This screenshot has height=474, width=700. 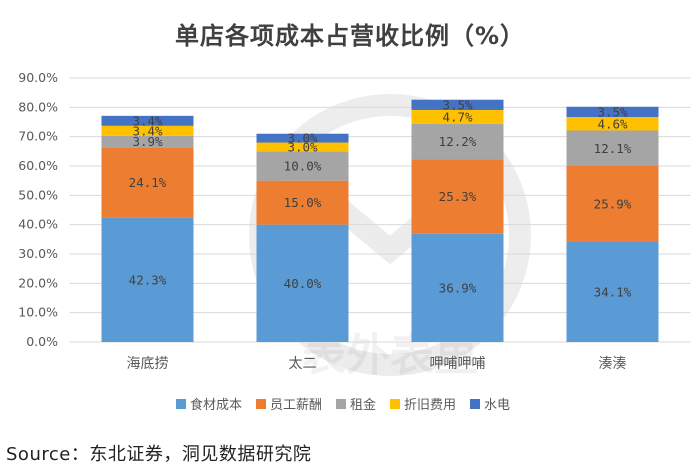 I want to click on data-label: 12.1%, so click(x=613, y=148).